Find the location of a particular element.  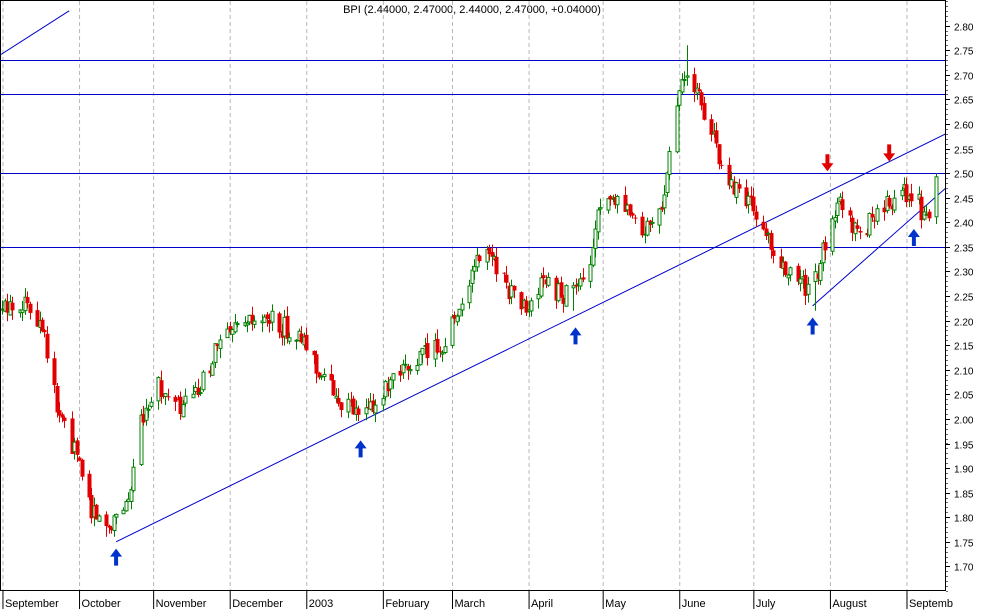

y-tick-label: 1.90 is located at coordinates (964, 470).